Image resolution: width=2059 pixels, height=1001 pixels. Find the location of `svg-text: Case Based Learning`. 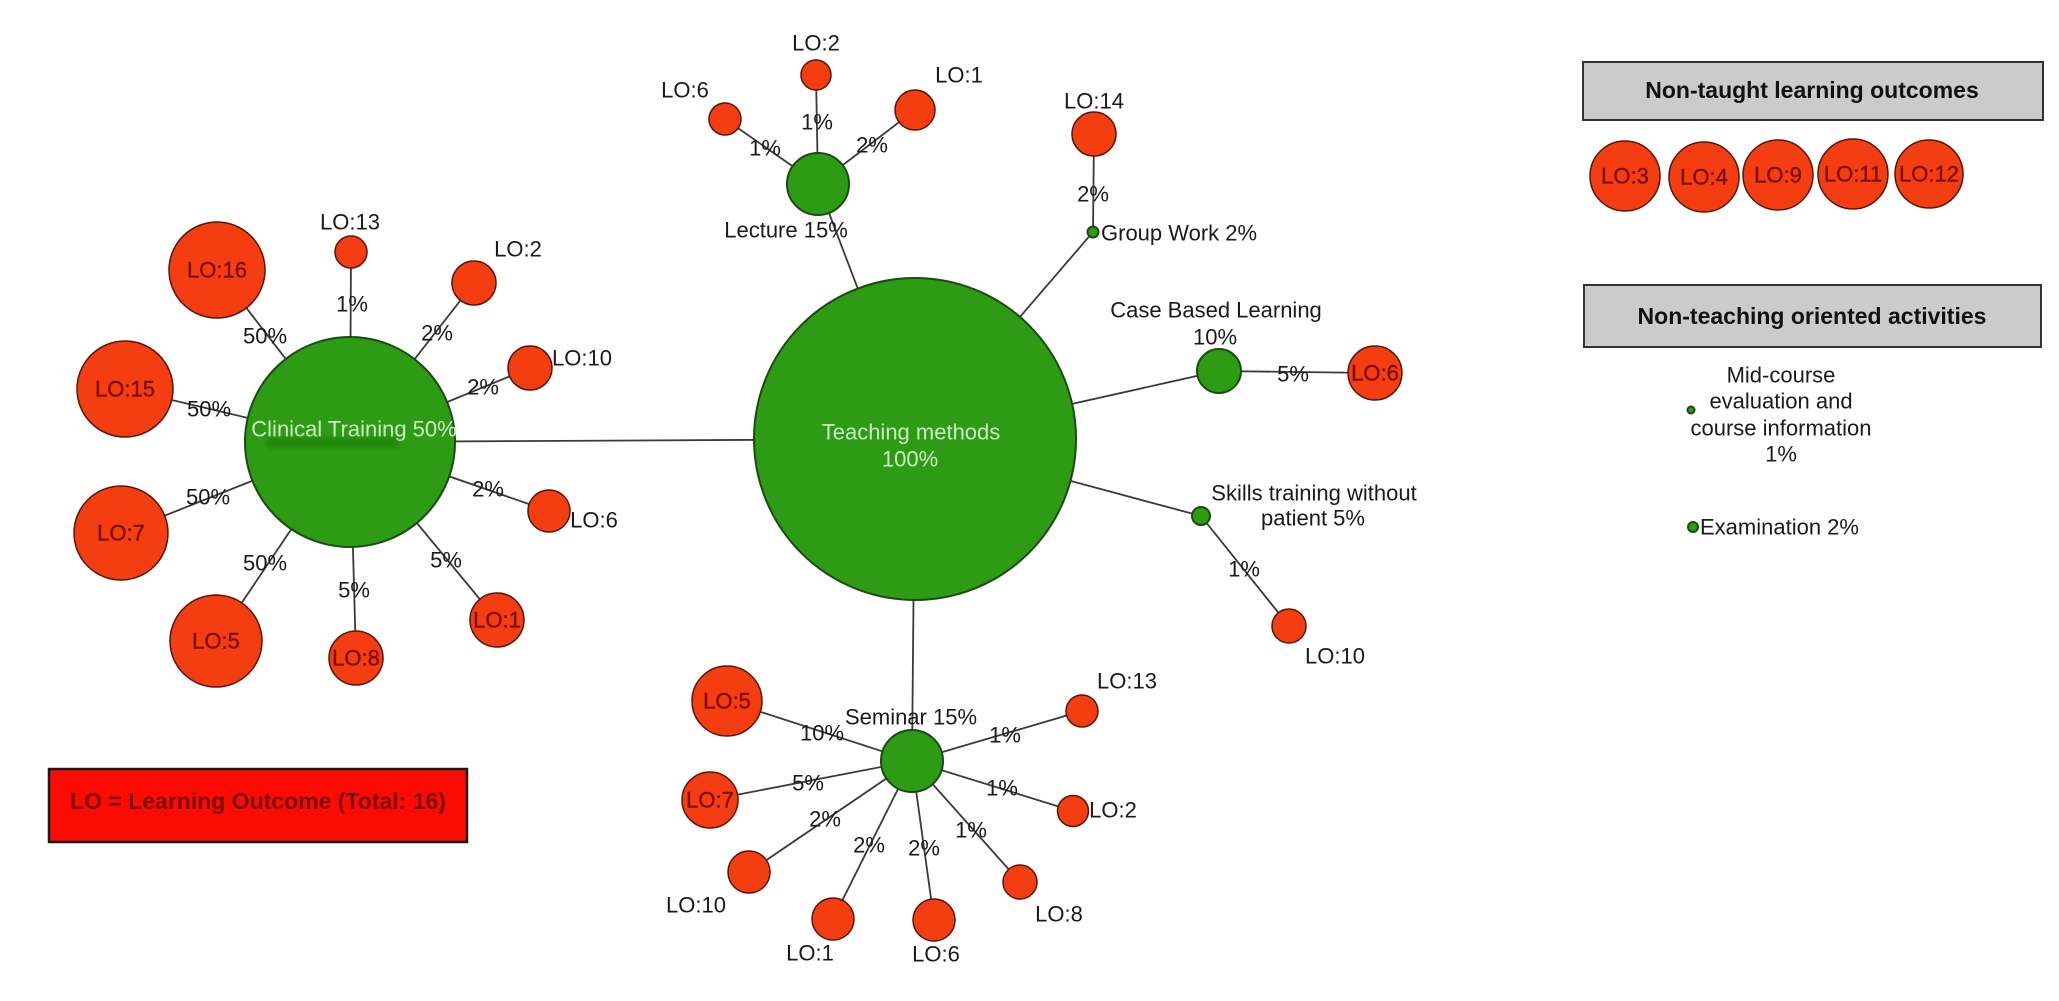

svg-text: Case Based Learning is located at coordinates (1216, 310).